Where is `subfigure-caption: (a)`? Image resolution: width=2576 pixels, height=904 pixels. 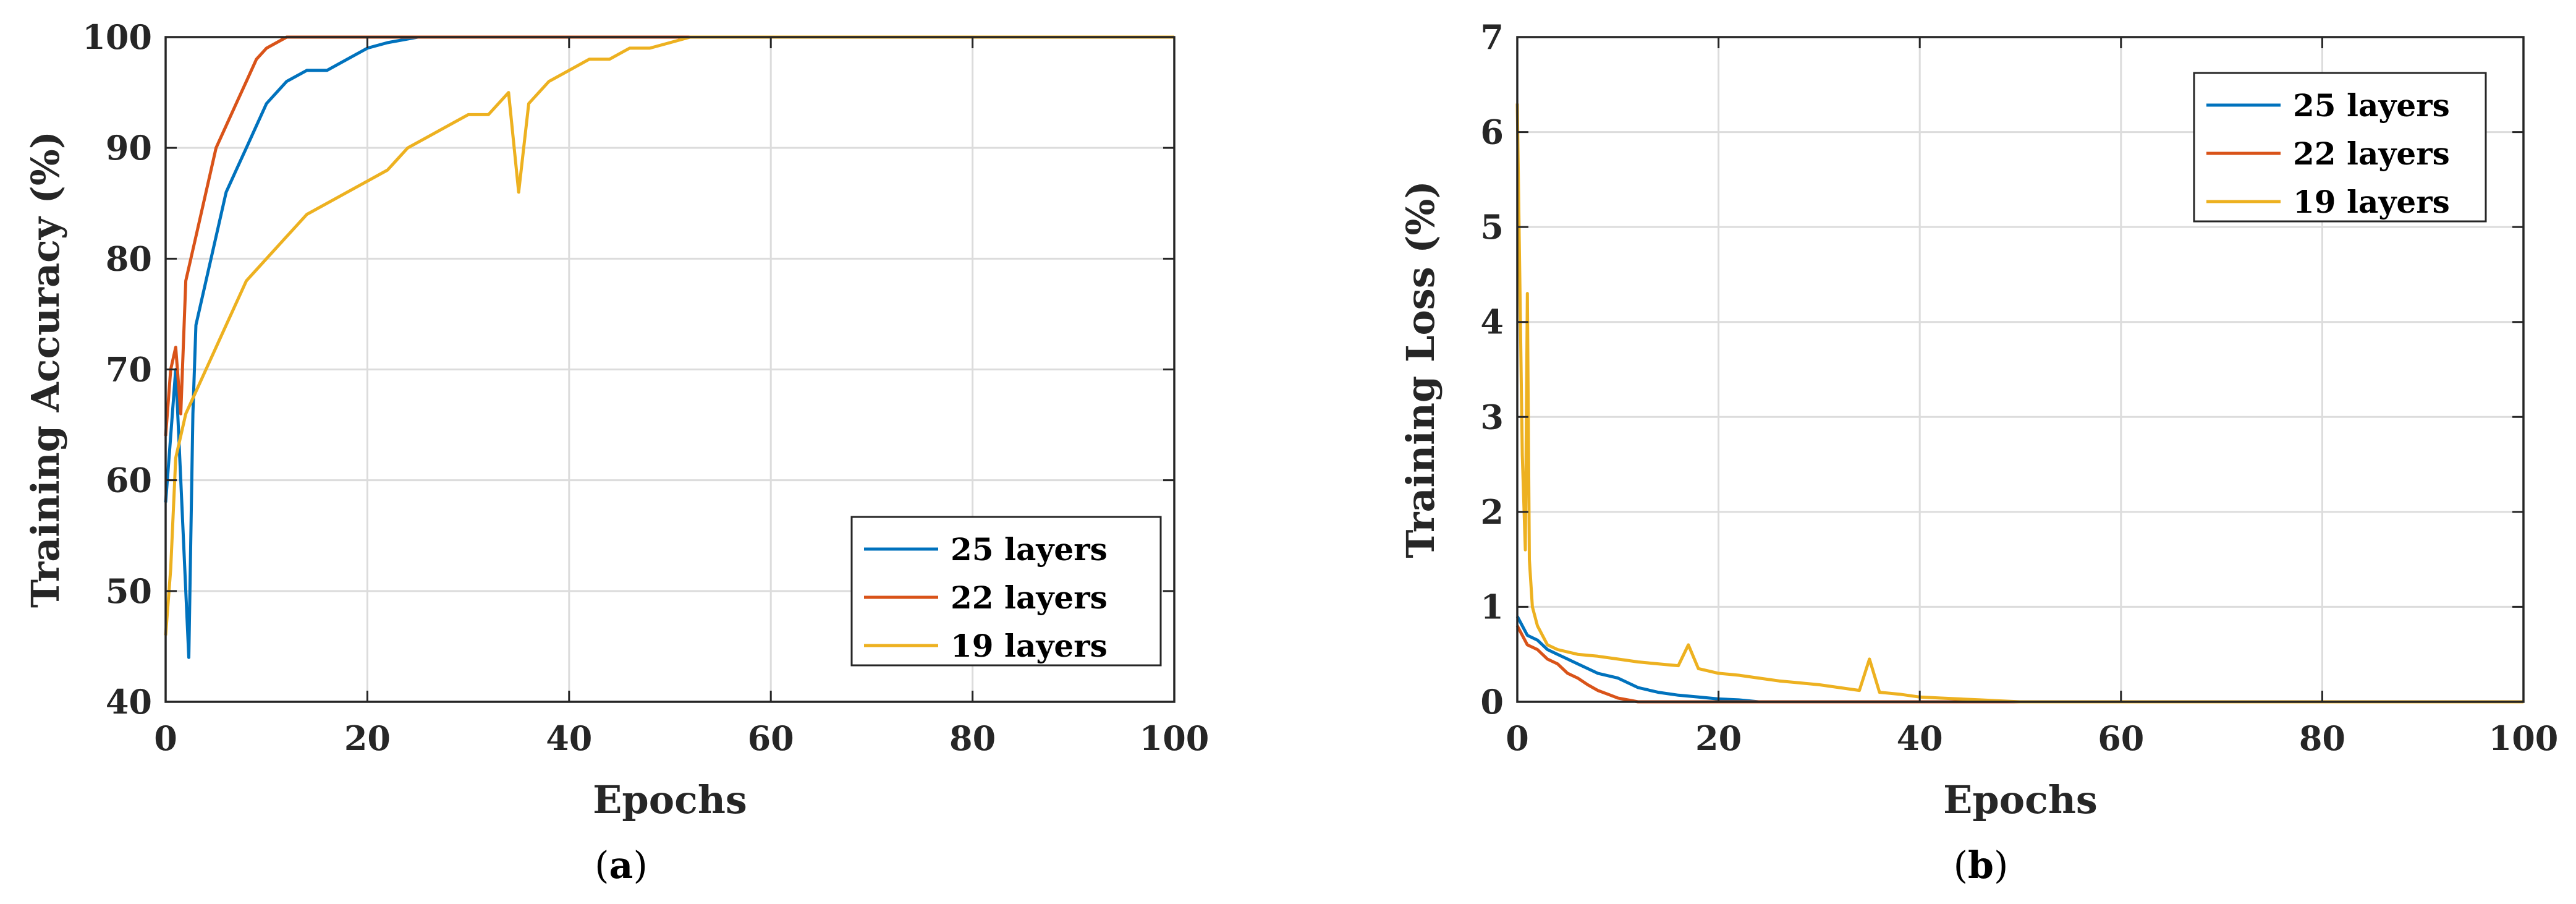 subfigure-caption: (a) is located at coordinates (621, 865).